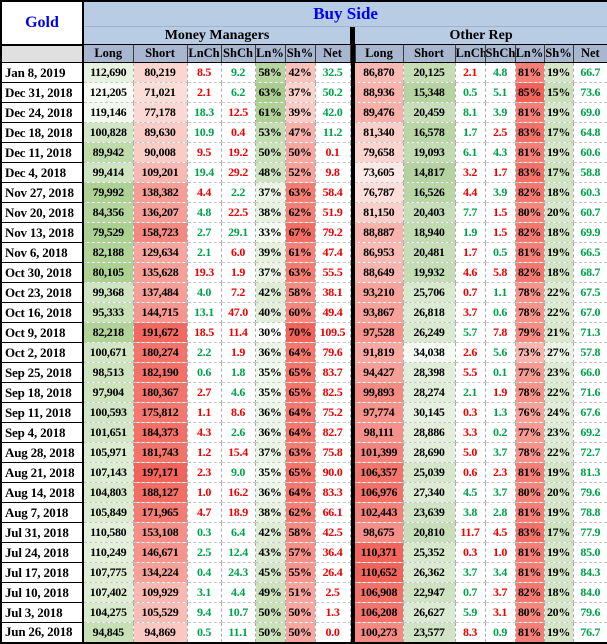 Image resolution: width=607 pixels, height=644 pixels. I want to click on mm-long-cell: 107,402, so click(108, 592).